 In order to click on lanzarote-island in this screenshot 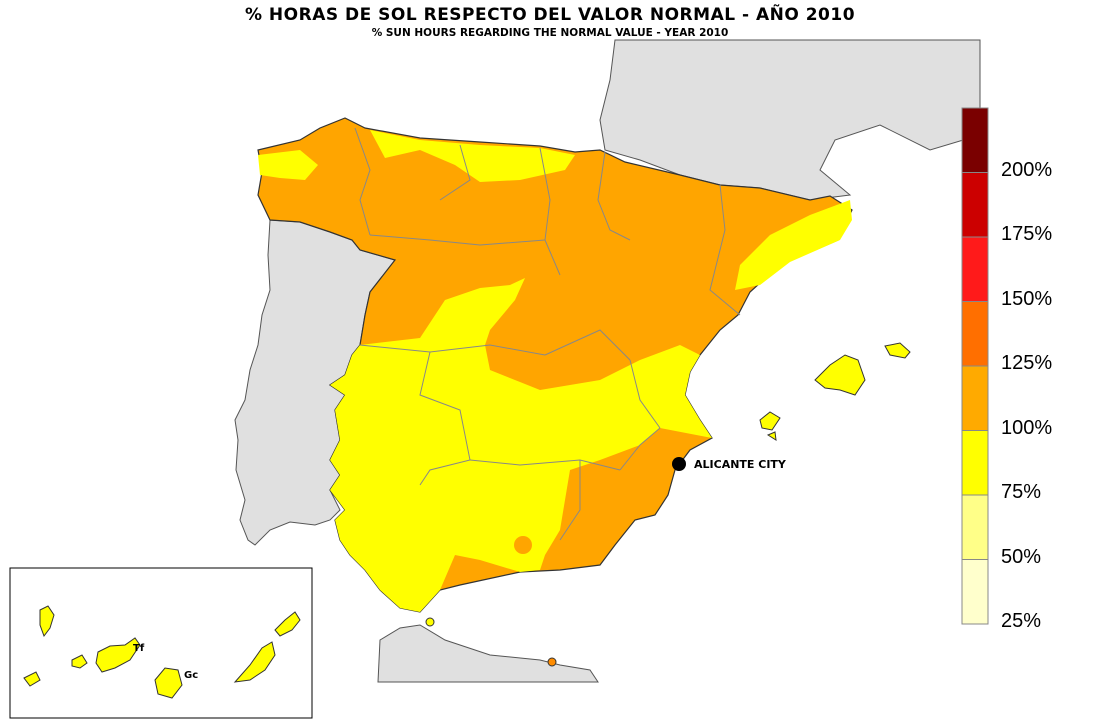, I will do `click(287, 624)`.